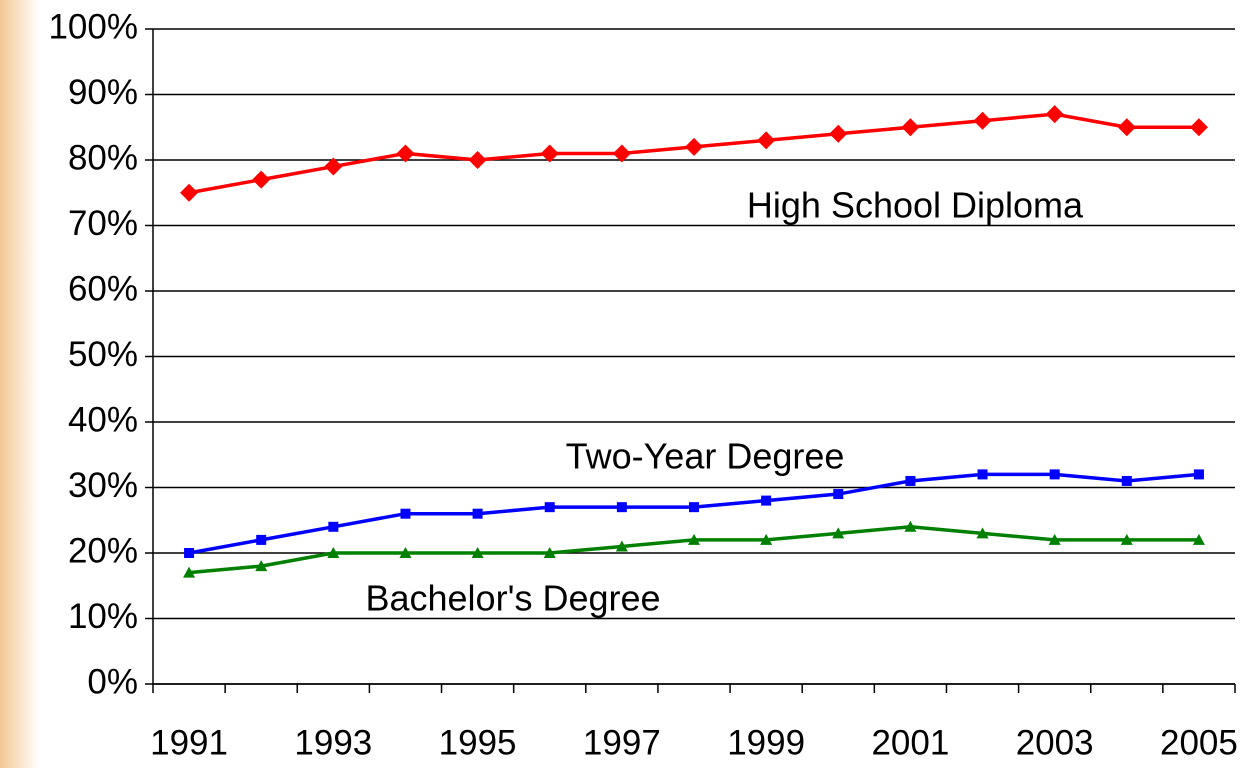 The height and width of the screenshot is (768, 1249). Describe the element at coordinates (103, 419) in the screenshot. I see `y-tick-label: 40%` at that location.